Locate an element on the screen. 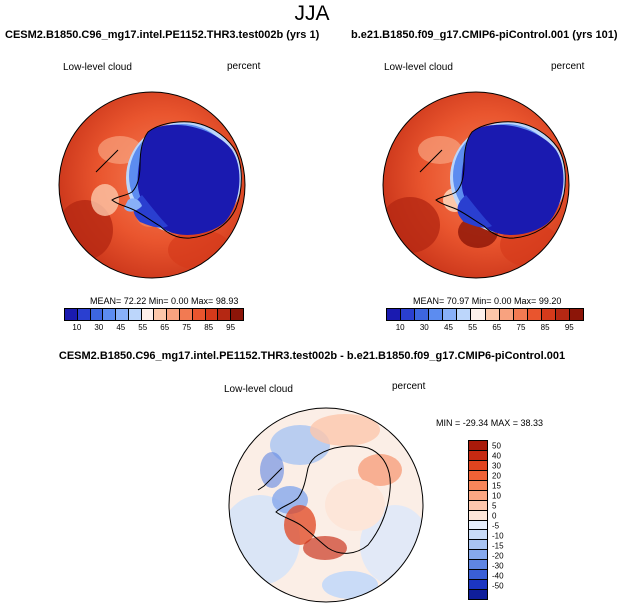 This screenshot has height=609, width=624. diff-colorbar-label: 5 is located at coordinates (494, 505).